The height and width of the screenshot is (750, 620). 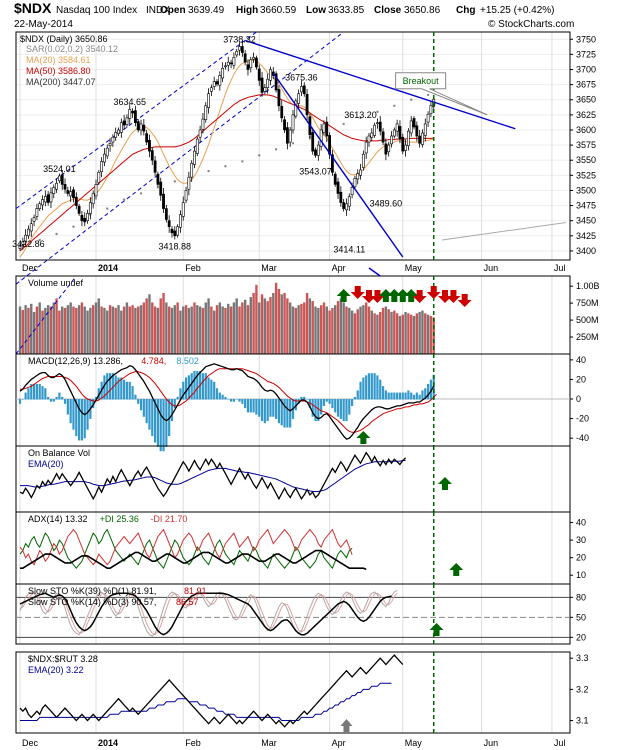 What do you see at coordinates (560, 743) in the screenshot?
I see `bottom-x-label: Jul` at bounding box center [560, 743].